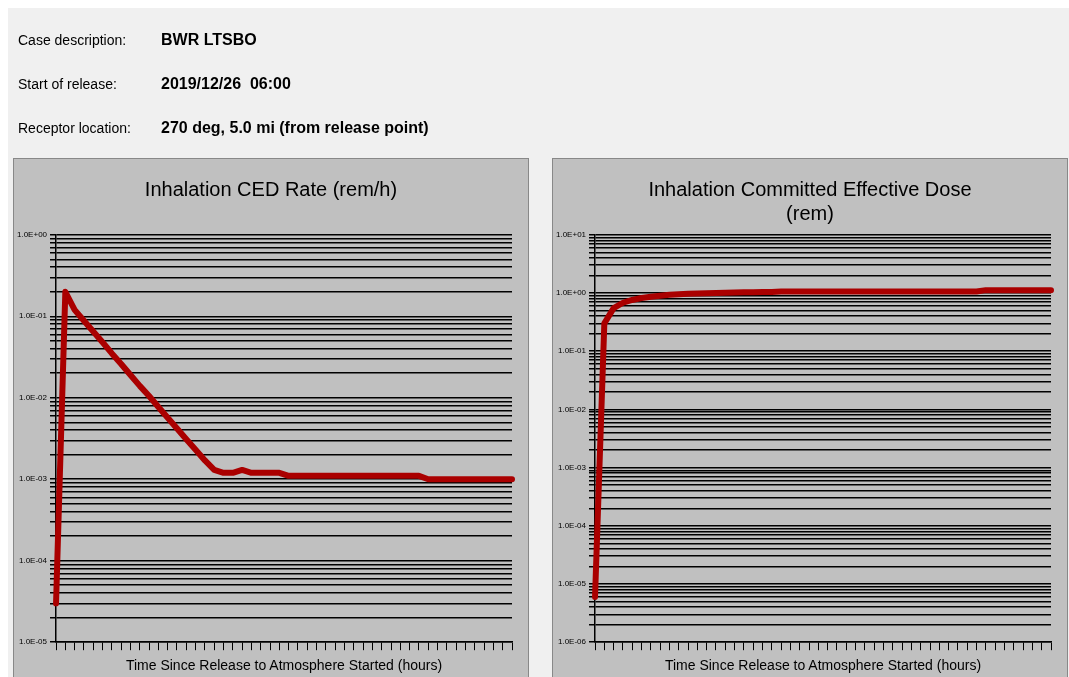  Describe the element at coordinates (68, 84) in the screenshot. I see `text: Start of release:` at that location.